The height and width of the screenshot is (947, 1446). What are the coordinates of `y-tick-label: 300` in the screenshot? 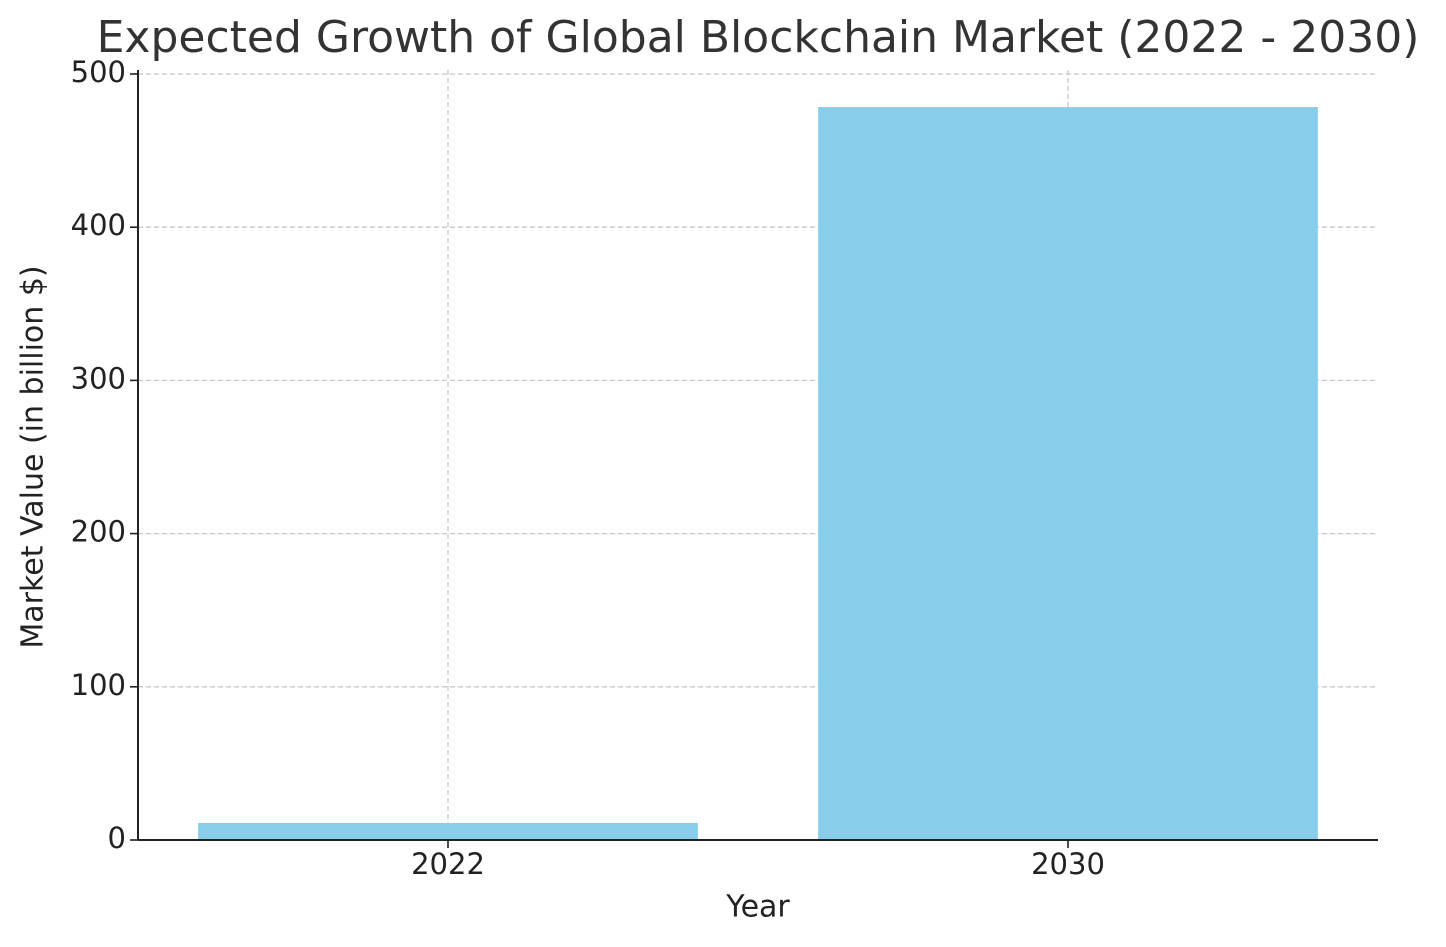 It's located at (98, 378).